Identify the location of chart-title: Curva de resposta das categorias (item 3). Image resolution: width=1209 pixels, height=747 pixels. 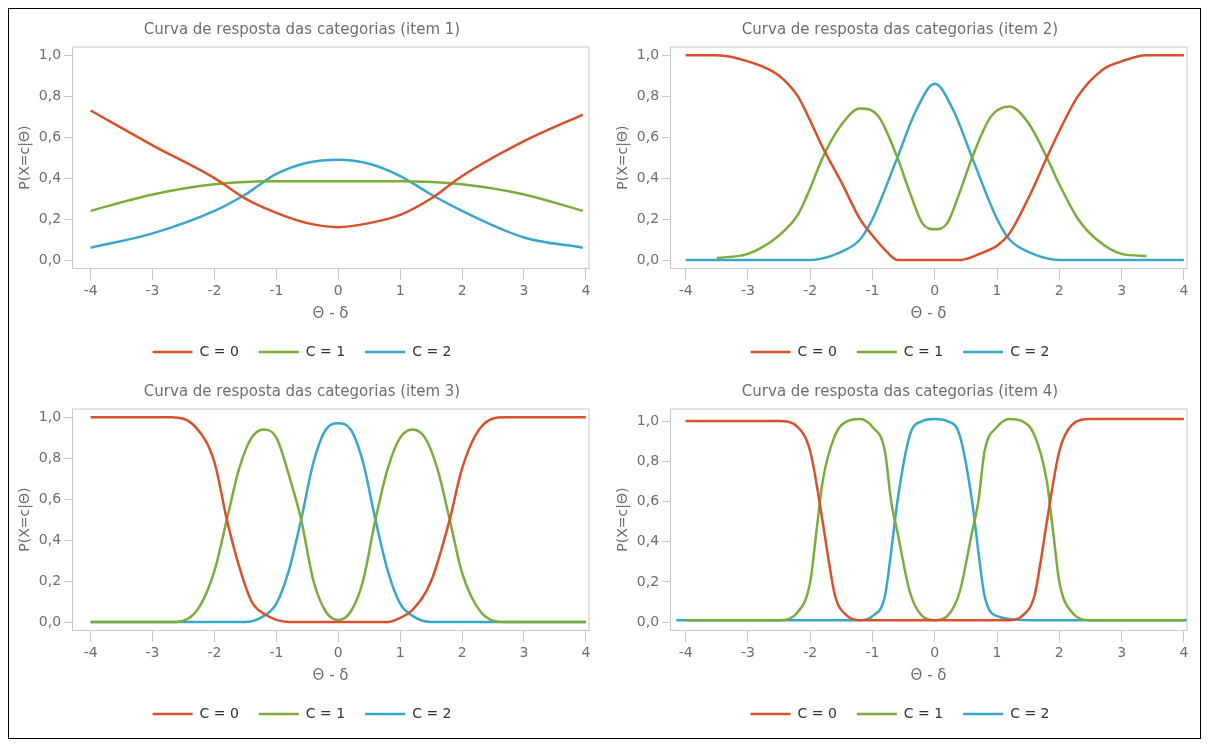
(302, 390).